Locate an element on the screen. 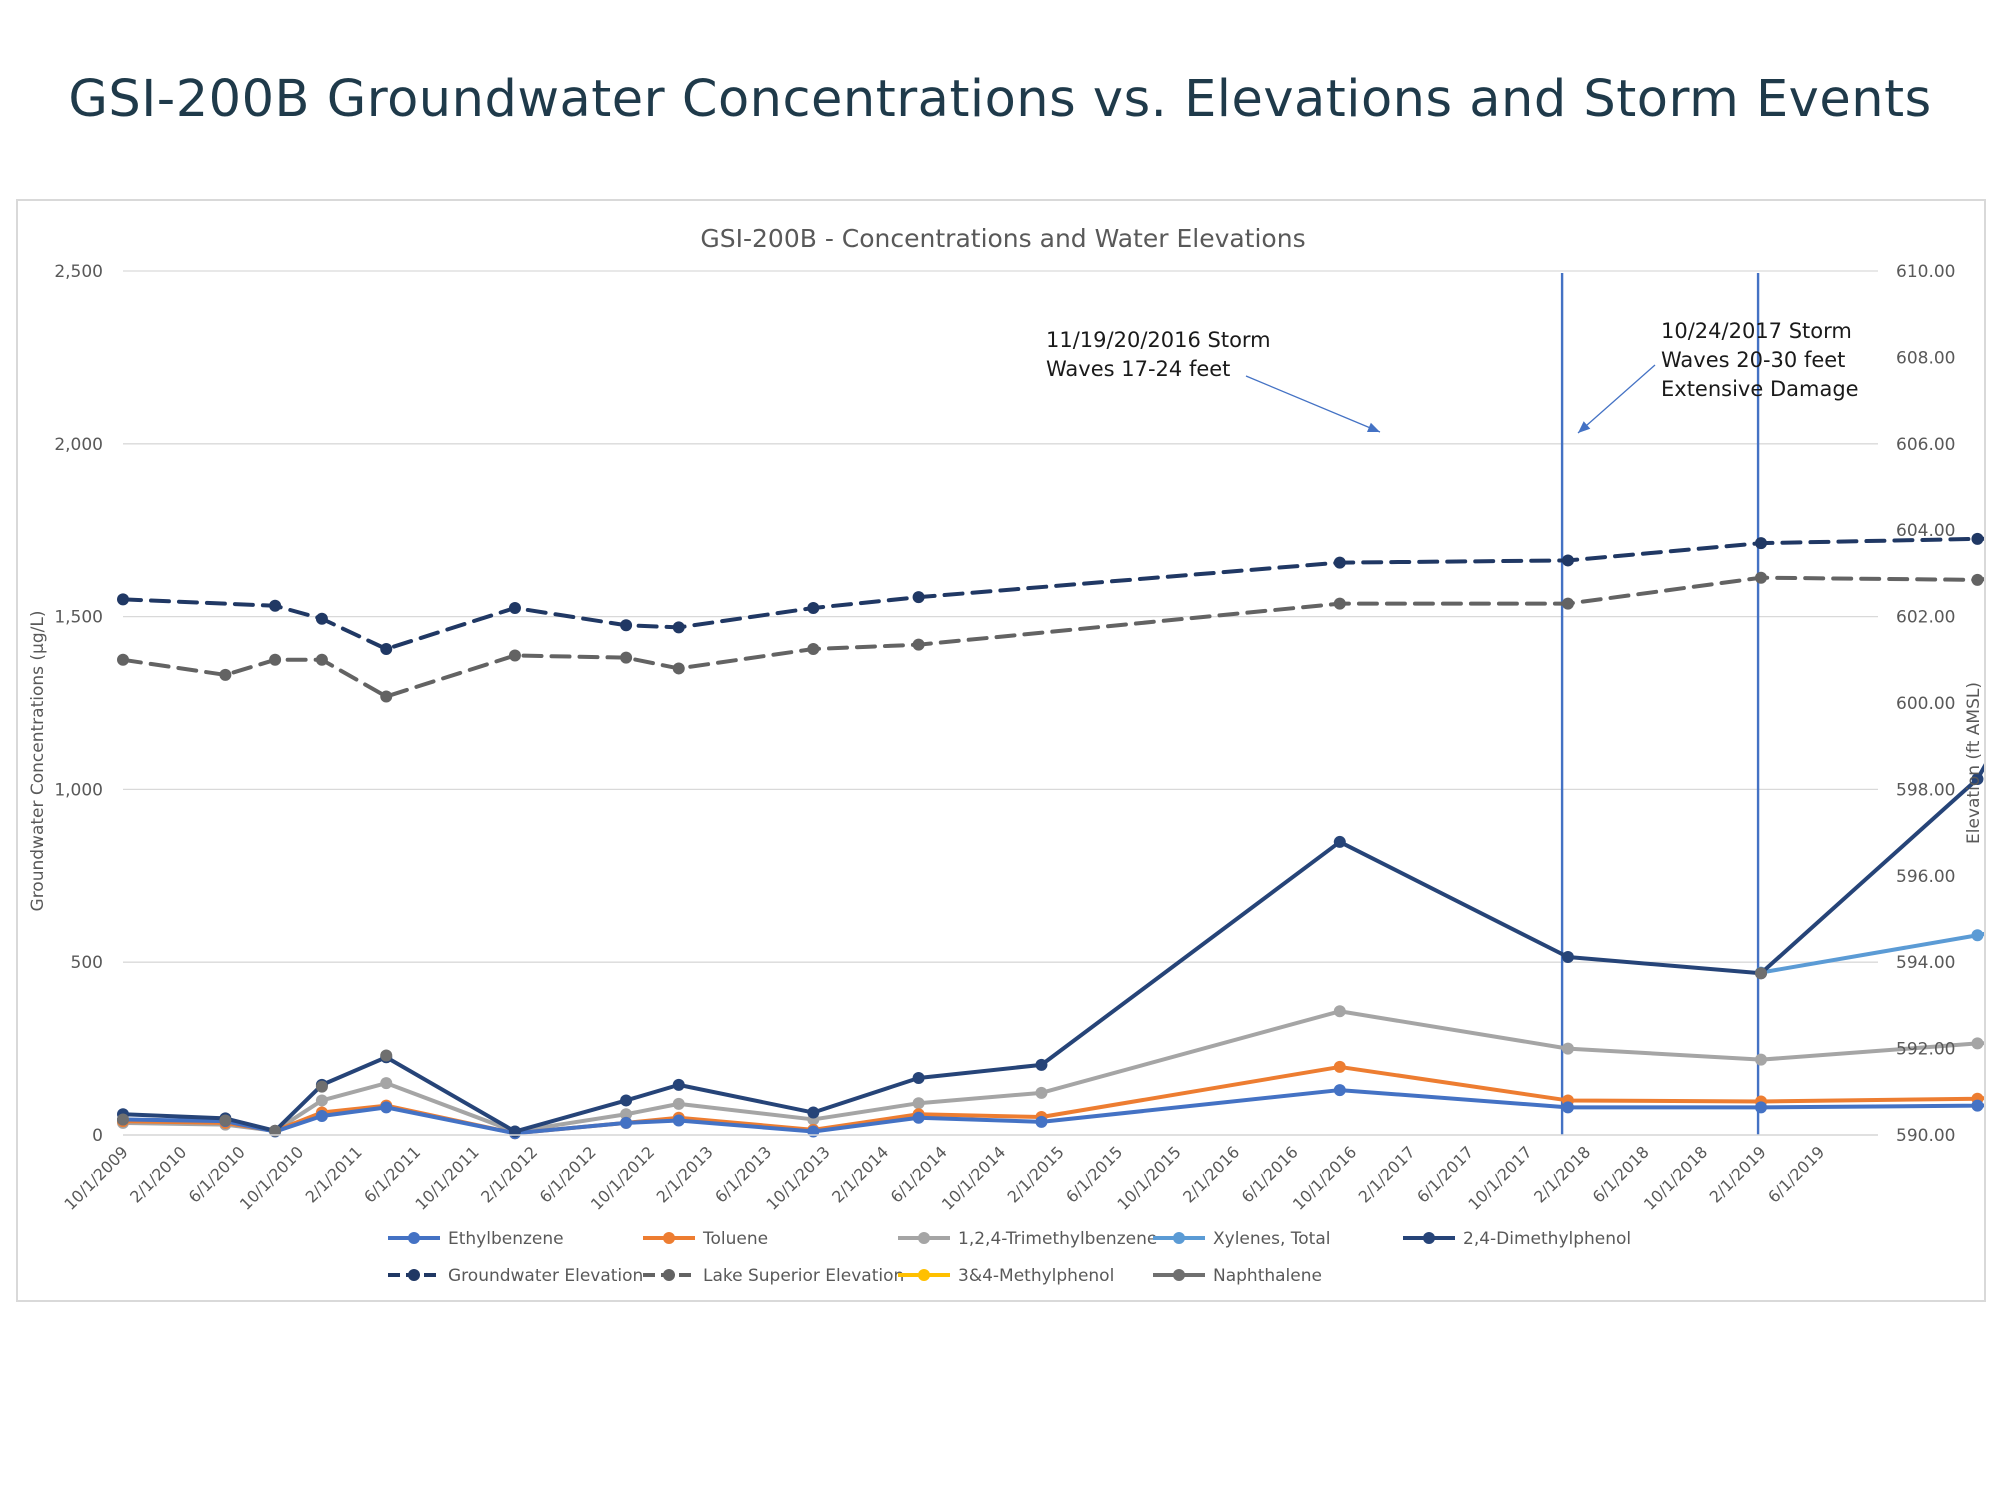 The image size is (2000, 1500). y2-tick-label: 602.00 is located at coordinates (1925, 618).